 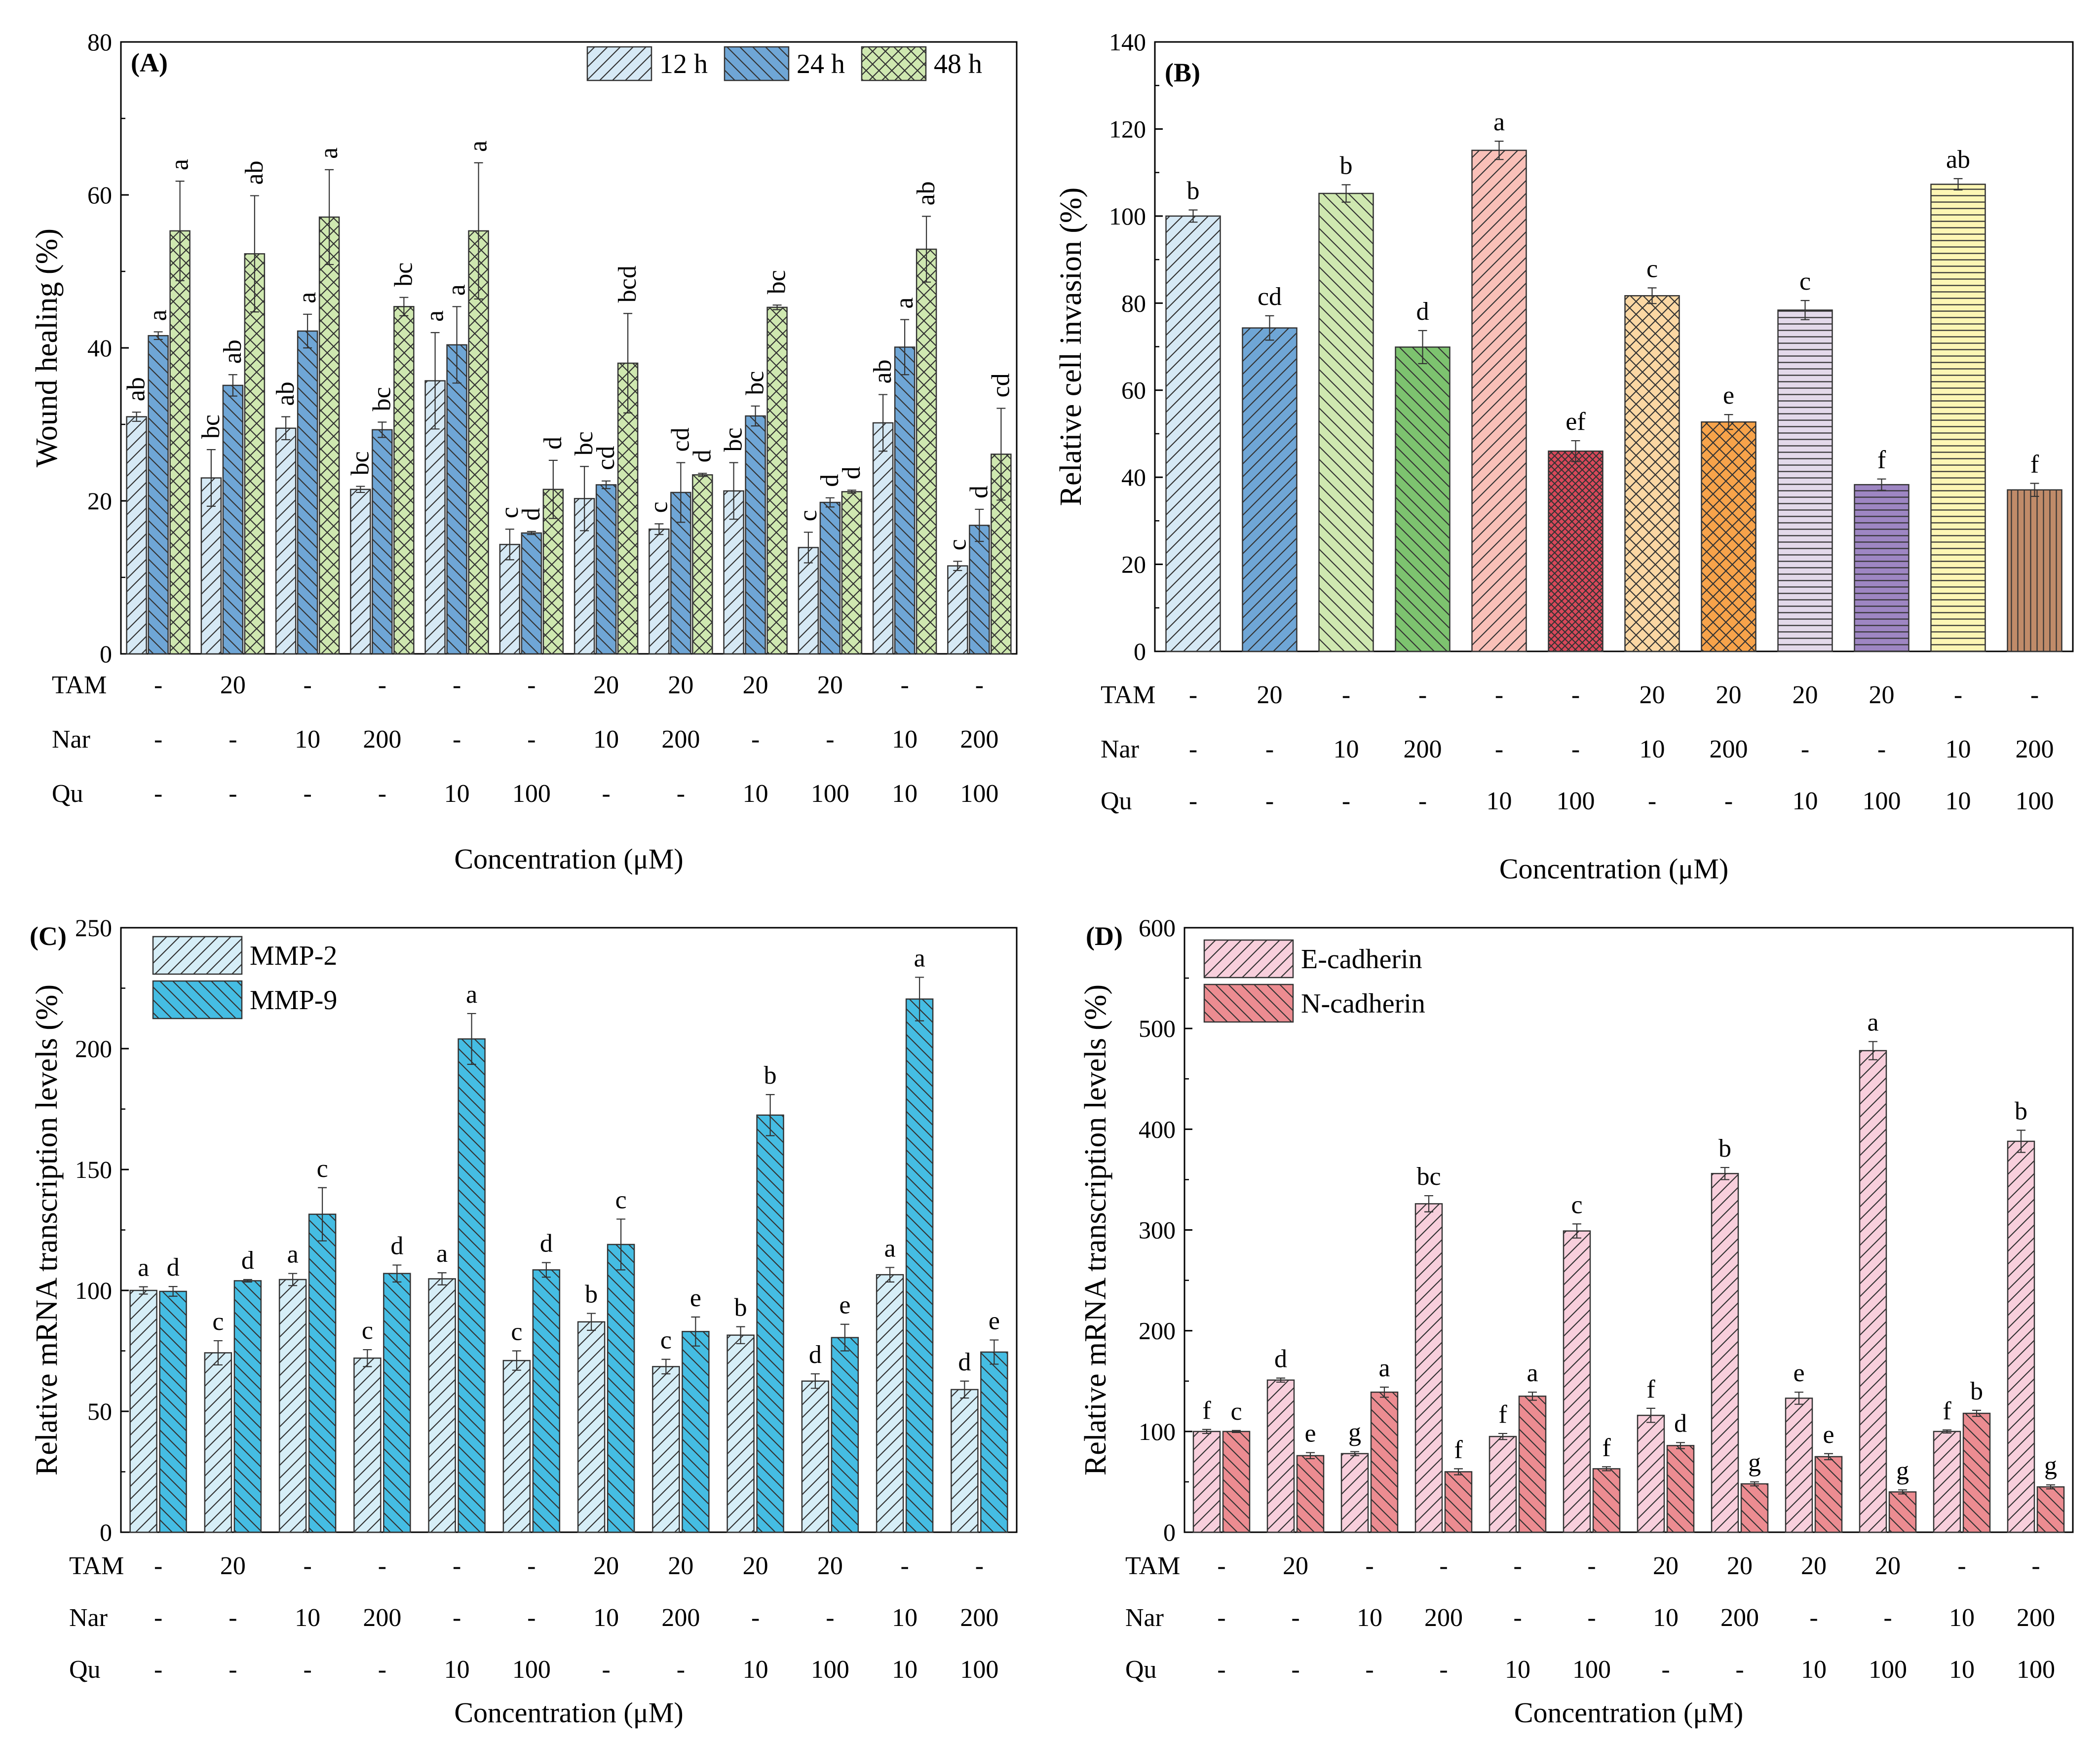 I want to click on significance-letter: e, so click(x=1310, y=1434).